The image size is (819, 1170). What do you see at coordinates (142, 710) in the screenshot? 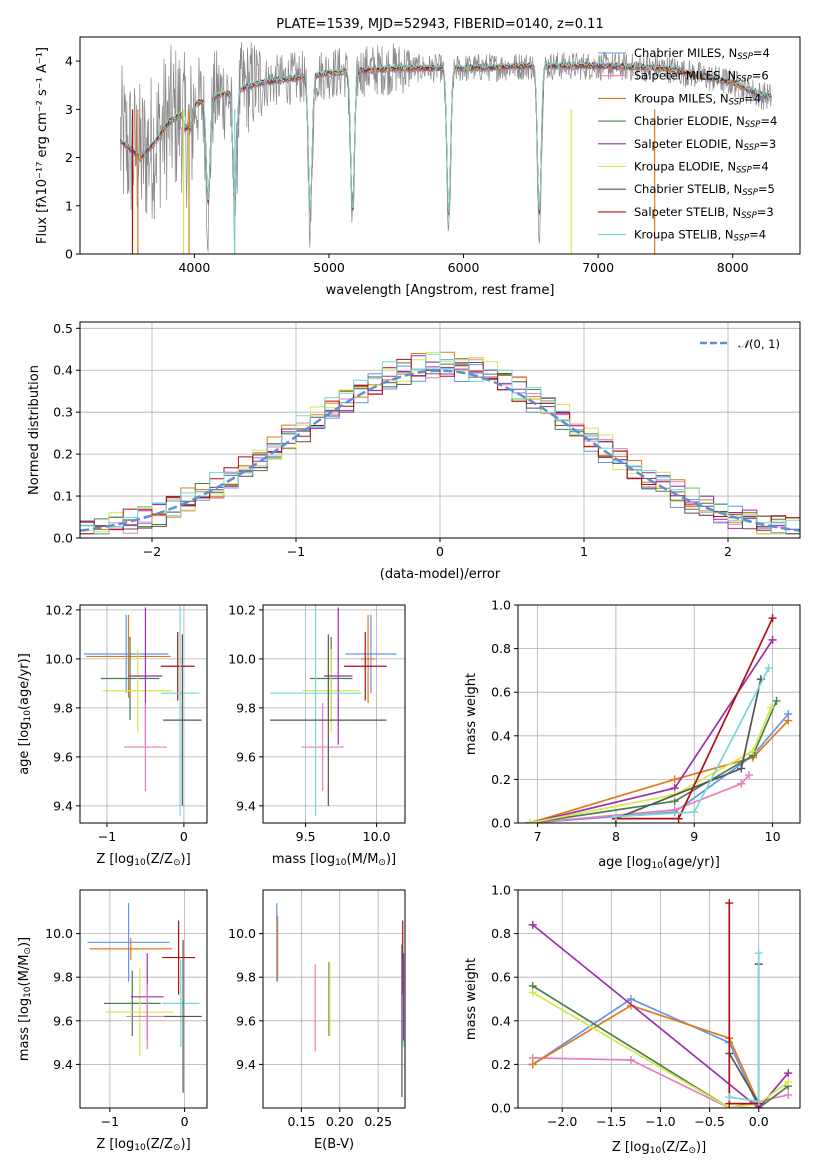
I see `age-vs-z-plot-area` at bounding box center [142, 710].